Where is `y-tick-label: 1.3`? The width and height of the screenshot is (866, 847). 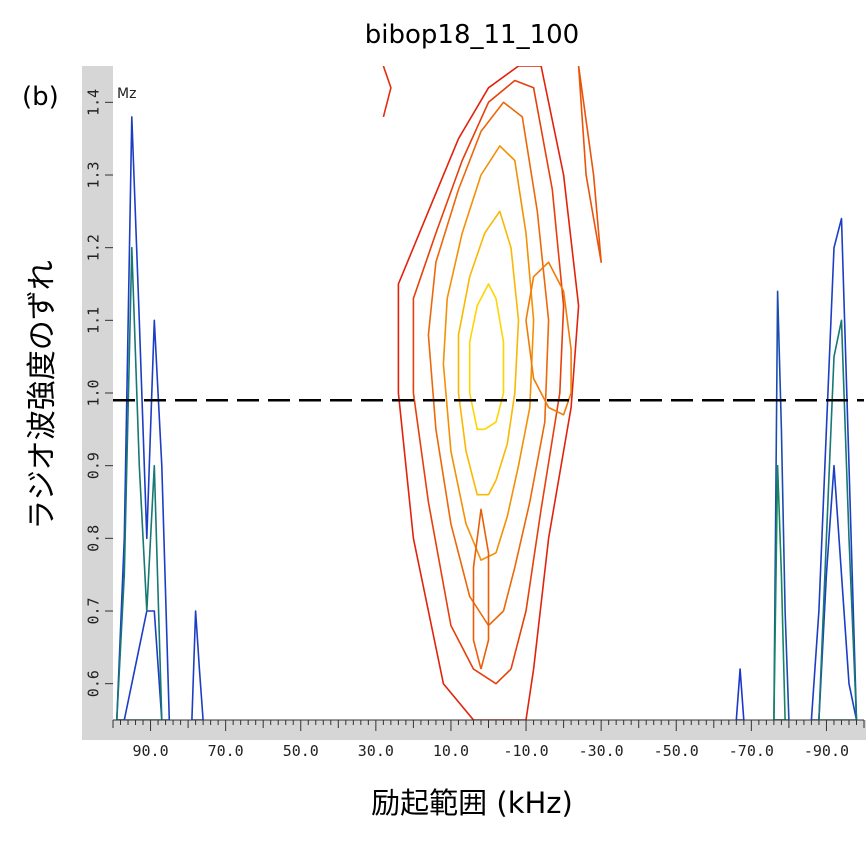 y-tick-label: 1.3 is located at coordinates (94, 174).